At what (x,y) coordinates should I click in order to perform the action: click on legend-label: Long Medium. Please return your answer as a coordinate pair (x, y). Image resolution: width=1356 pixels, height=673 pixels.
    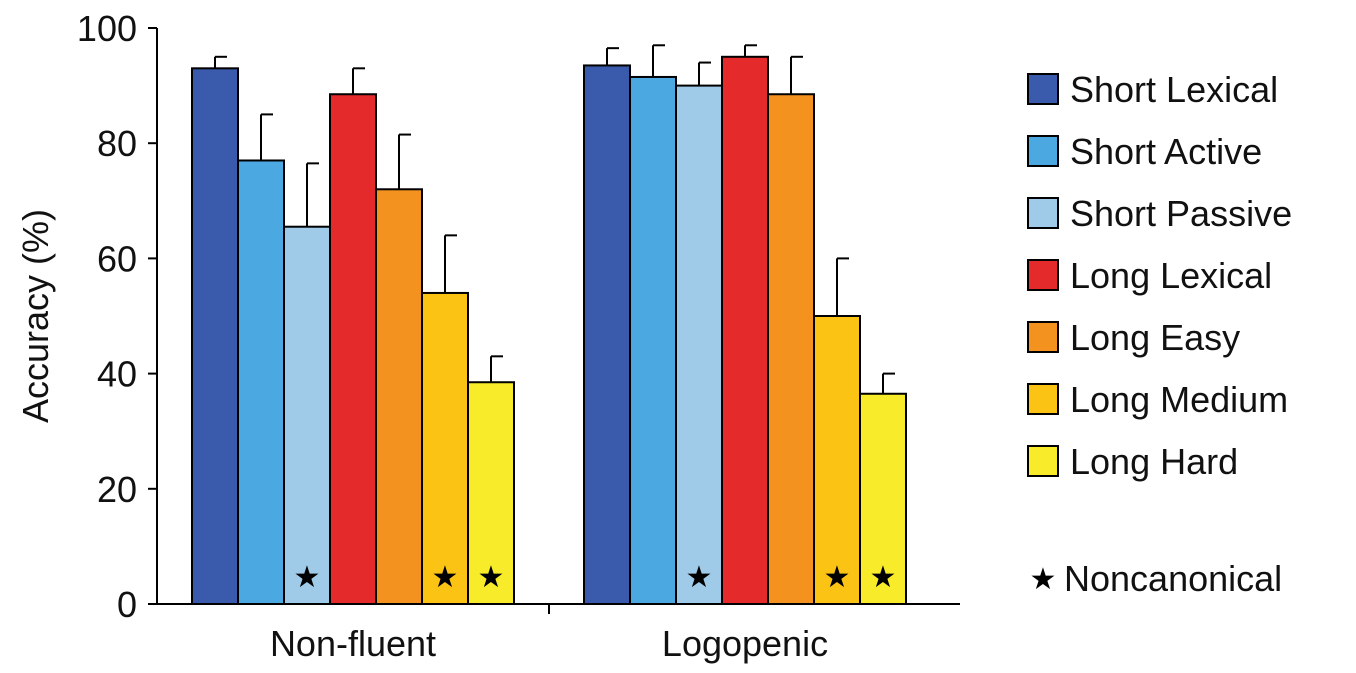
    Looking at the image, I should click on (1179, 399).